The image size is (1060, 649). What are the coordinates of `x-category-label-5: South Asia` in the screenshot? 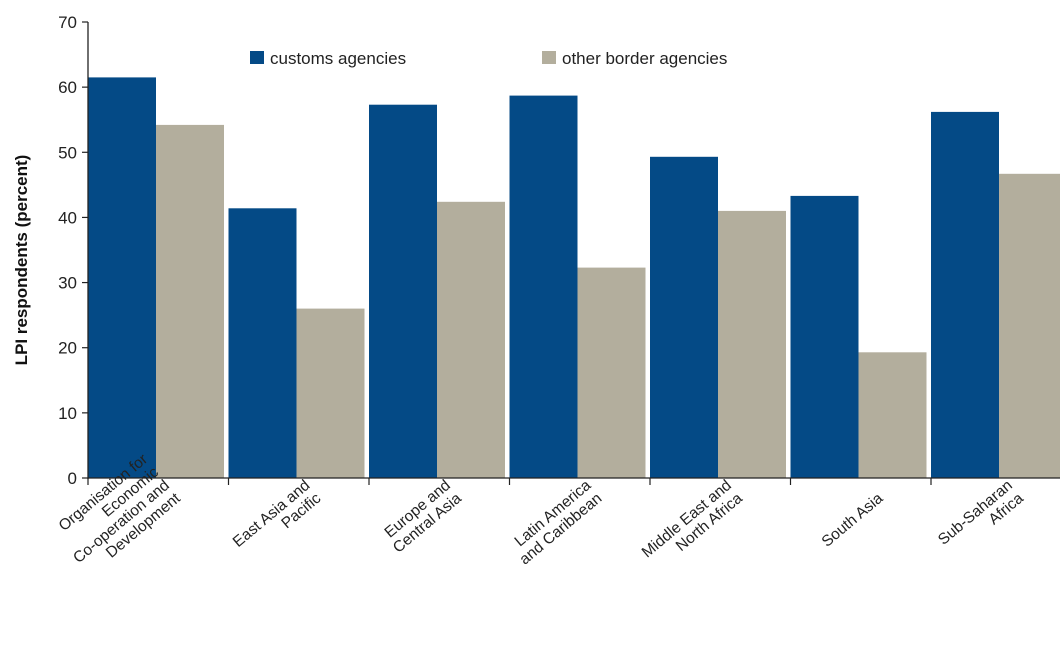 It's located at (853, 520).